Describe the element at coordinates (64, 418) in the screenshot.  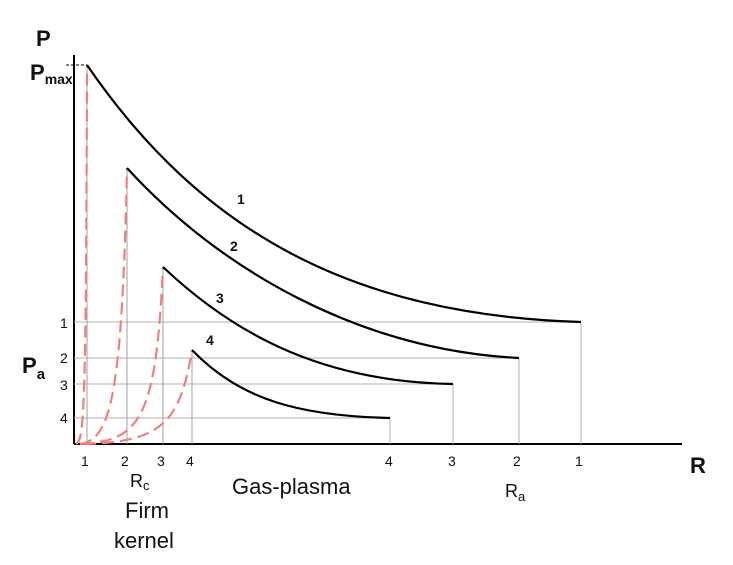
I see `pa-tick-4: 4` at that location.